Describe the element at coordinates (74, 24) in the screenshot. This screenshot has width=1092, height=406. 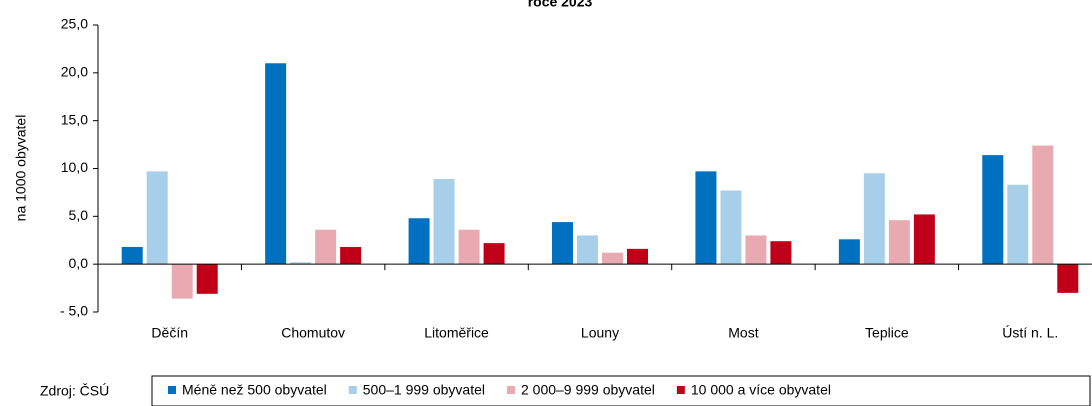
I see `y-tick-label: 25,0` at that location.